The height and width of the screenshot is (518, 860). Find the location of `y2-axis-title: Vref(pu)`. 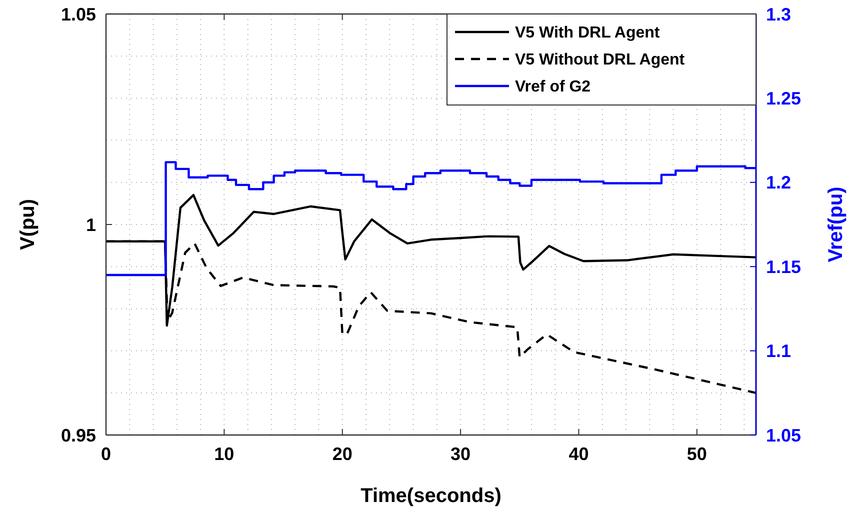

y2-axis-title: Vref(pu) is located at coordinates (836, 224).